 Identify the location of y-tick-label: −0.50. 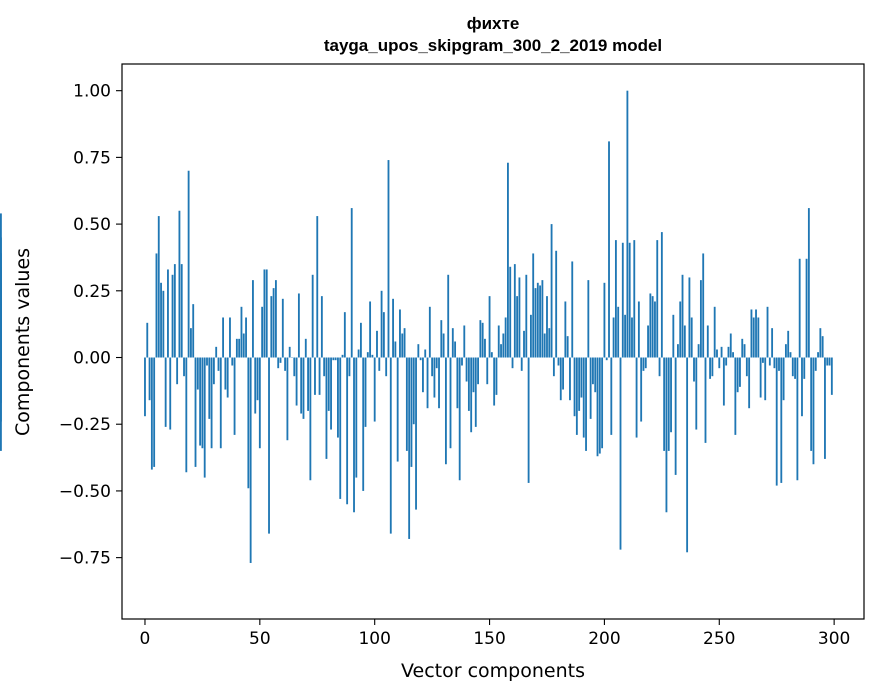
(85, 492).